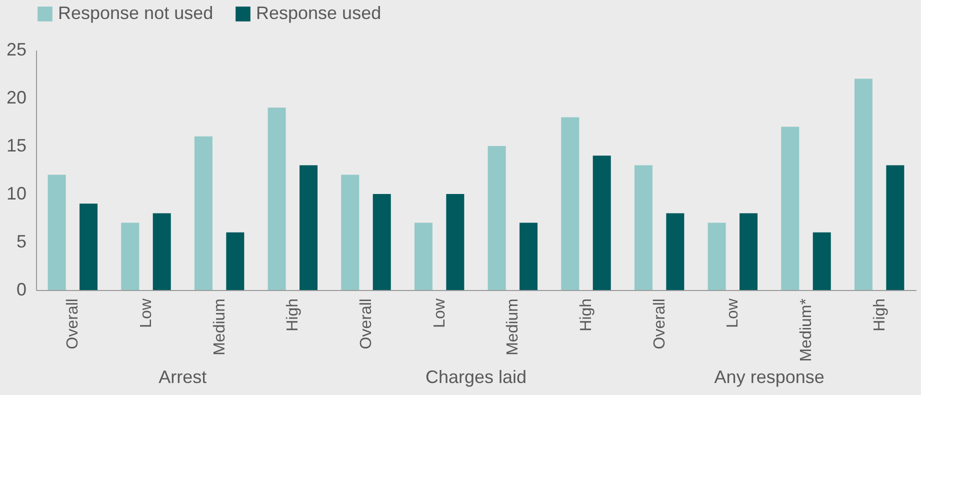 The width and height of the screenshot is (957, 492). I want to click on text: Charges laid, so click(476, 377).